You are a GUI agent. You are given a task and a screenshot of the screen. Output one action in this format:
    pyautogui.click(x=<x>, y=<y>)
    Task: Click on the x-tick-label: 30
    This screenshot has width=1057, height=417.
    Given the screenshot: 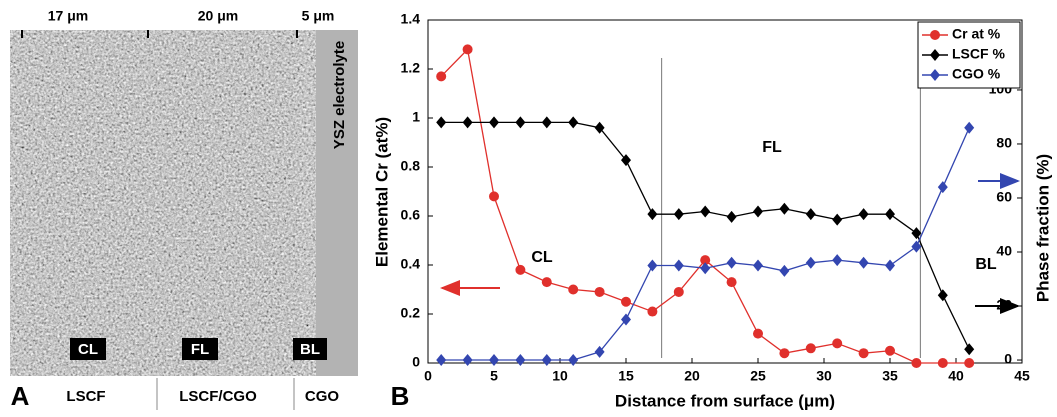 What is the action you would take?
    pyautogui.click(x=824, y=376)
    